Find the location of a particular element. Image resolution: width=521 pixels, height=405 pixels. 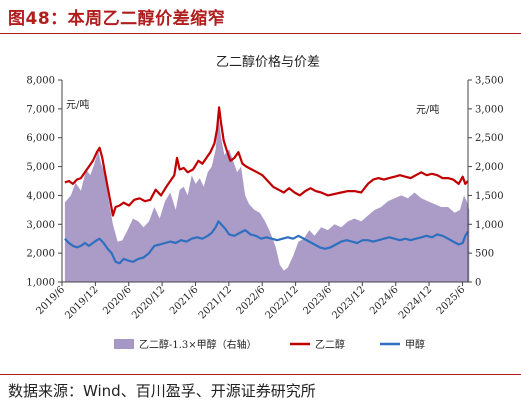

left-tick-label: 2,000 is located at coordinates (40, 254).